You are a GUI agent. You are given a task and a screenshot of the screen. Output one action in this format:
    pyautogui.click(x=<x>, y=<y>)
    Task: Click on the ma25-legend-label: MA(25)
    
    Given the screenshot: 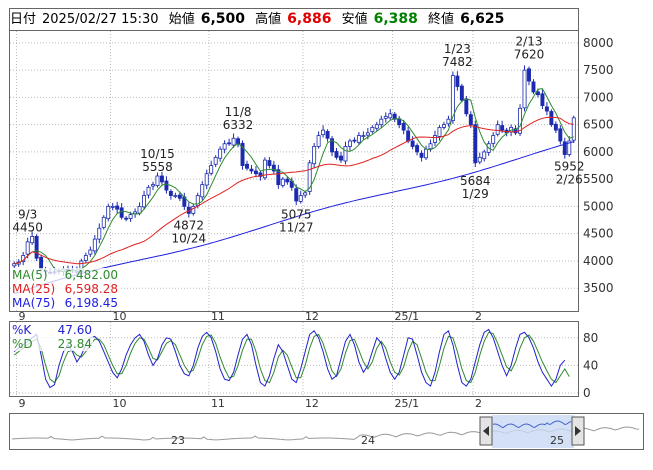 What is the action you would take?
    pyautogui.click(x=33, y=289)
    